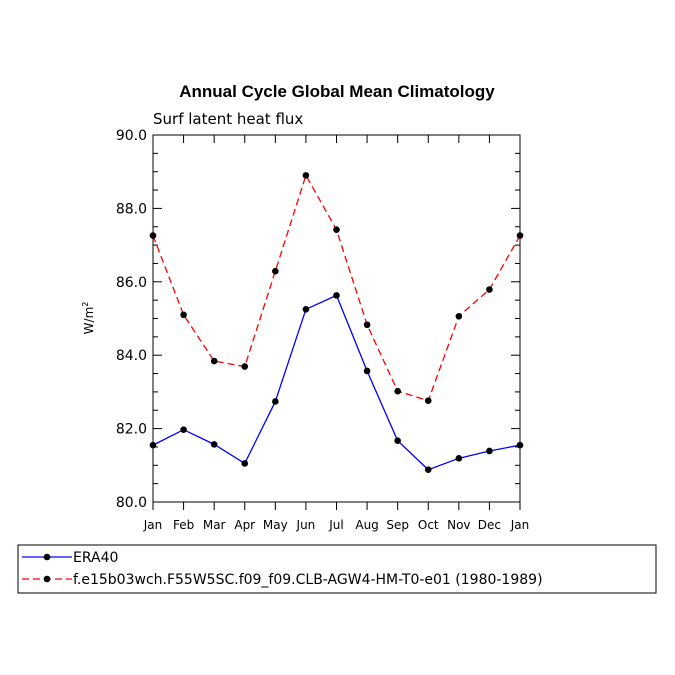  Describe the element at coordinates (244, 525) in the screenshot. I see `x-tick-label: Apr` at that location.